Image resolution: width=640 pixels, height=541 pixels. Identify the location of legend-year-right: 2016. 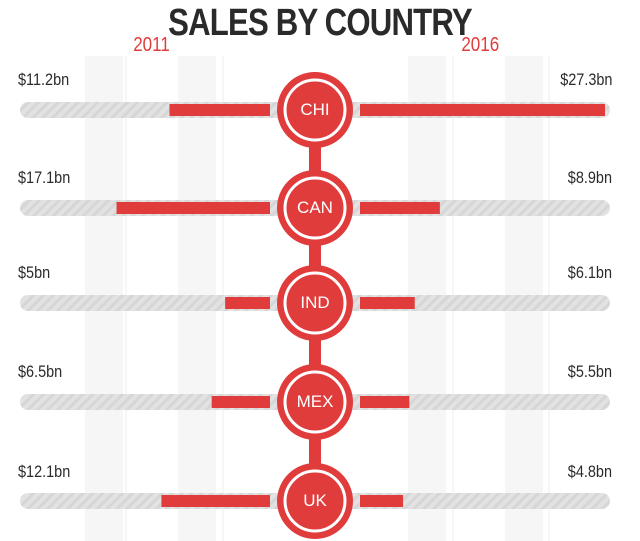
(480, 45).